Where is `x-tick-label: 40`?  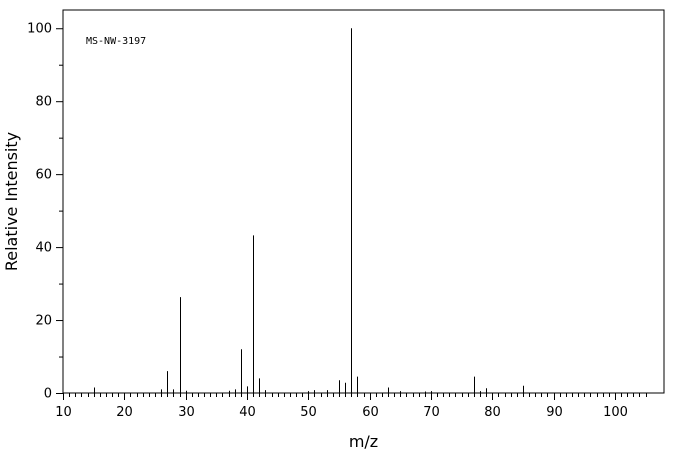 x-tick-label: 40 is located at coordinates (247, 412).